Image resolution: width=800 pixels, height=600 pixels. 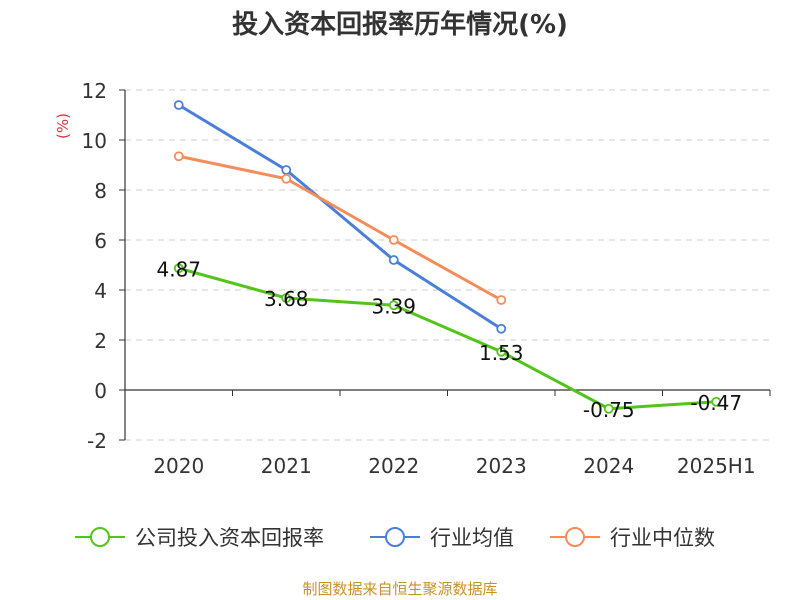 I want to click on legend-label: 行业中位数, so click(x=662, y=538).